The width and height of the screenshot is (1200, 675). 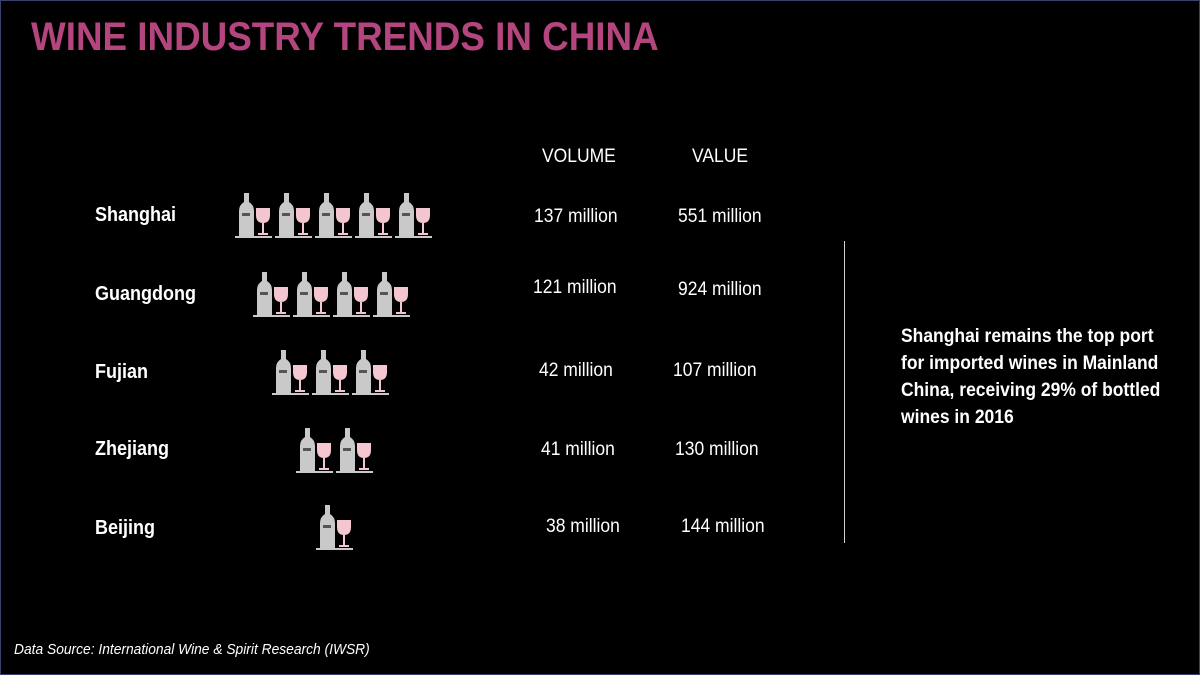 I want to click on row-label-fujian: Fujian, so click(x=122, y=372).